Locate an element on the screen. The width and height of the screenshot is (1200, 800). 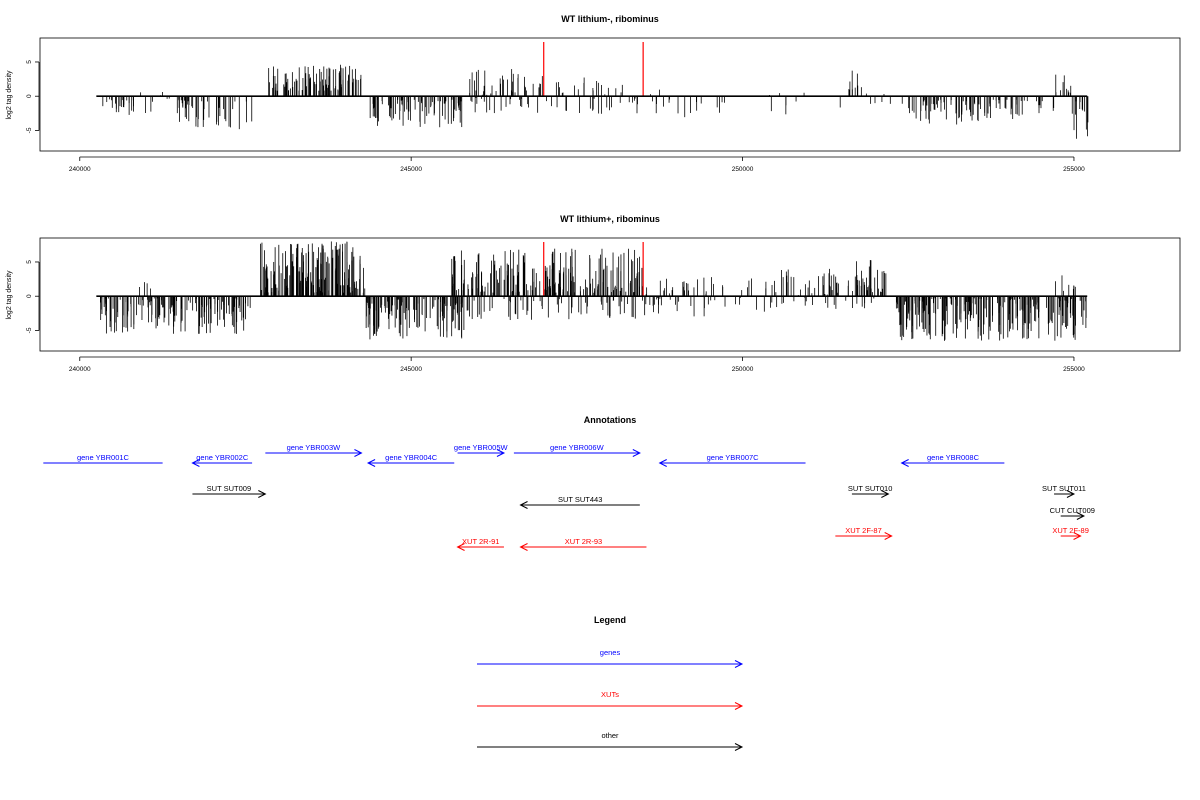
feature-label: SUT SUT443 is located at coordinates (580, 499).